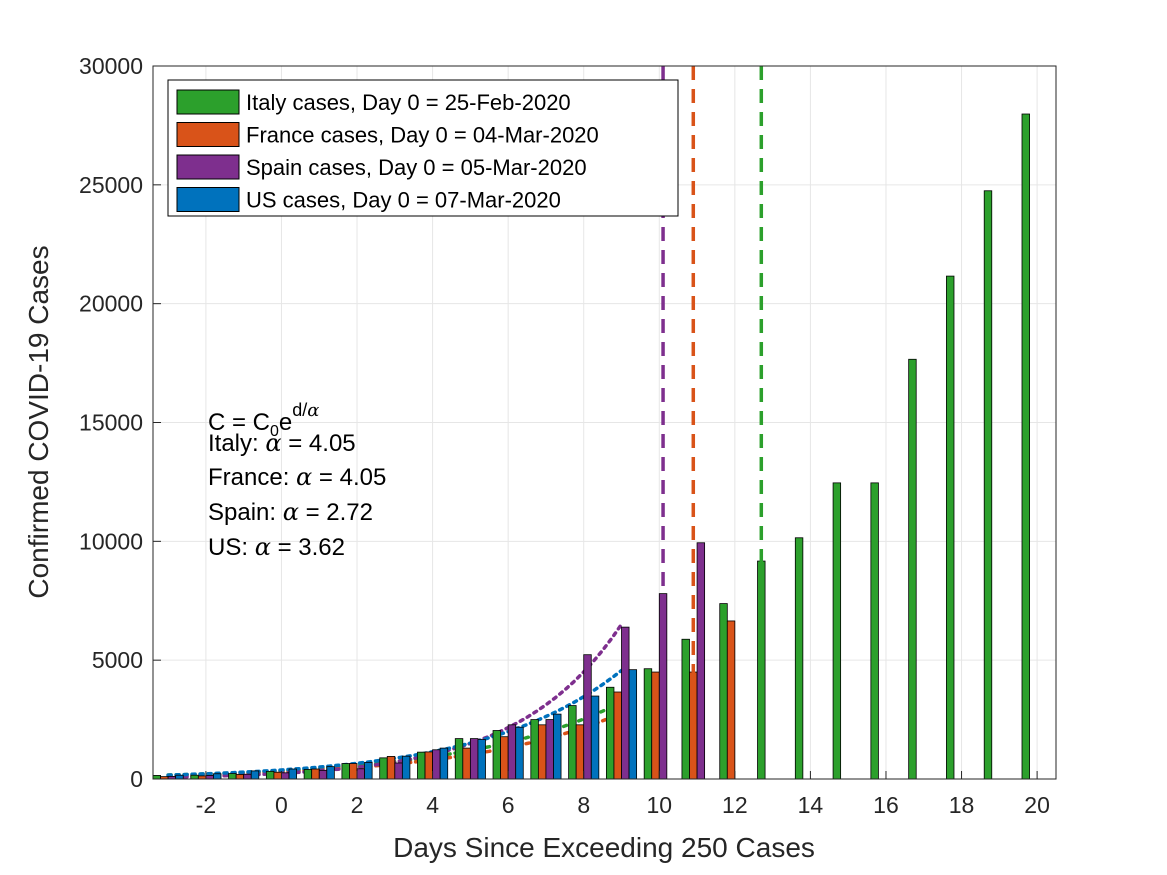 Image resolution: width=1167 pixels, height=875 pixels. Describe the element at coordinates (604, 847) in the screenshot. I see `x-axis-label: Days Since Exceeding 250 Cases` at that location.